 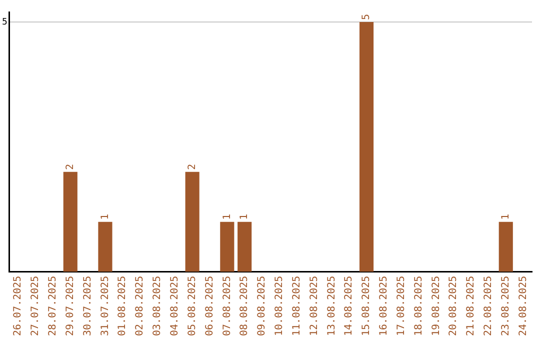 What do you see at coordinates (140, 306) in the screenshot?
I see `x-tick-label: 02.08.2025` at bounding box center [140, 306].